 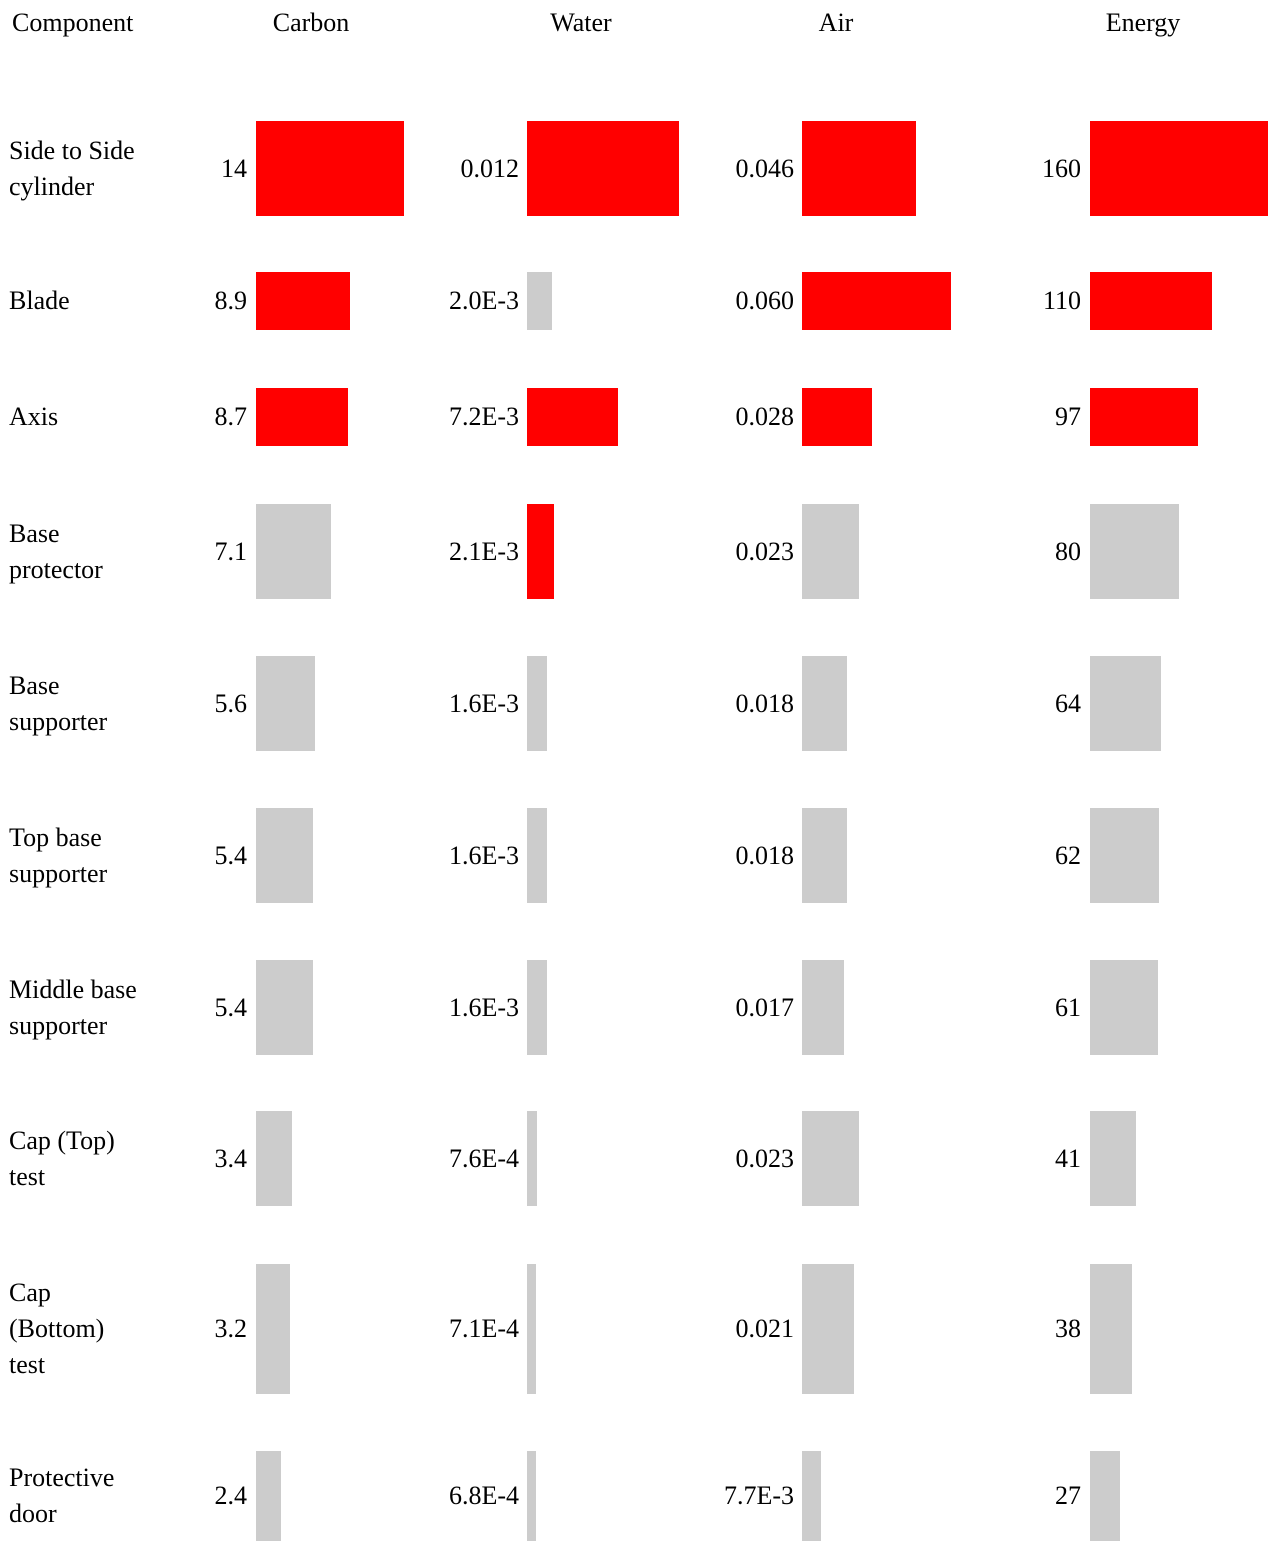 I want to click on label-line: Axis, so click(x=34, y=416).